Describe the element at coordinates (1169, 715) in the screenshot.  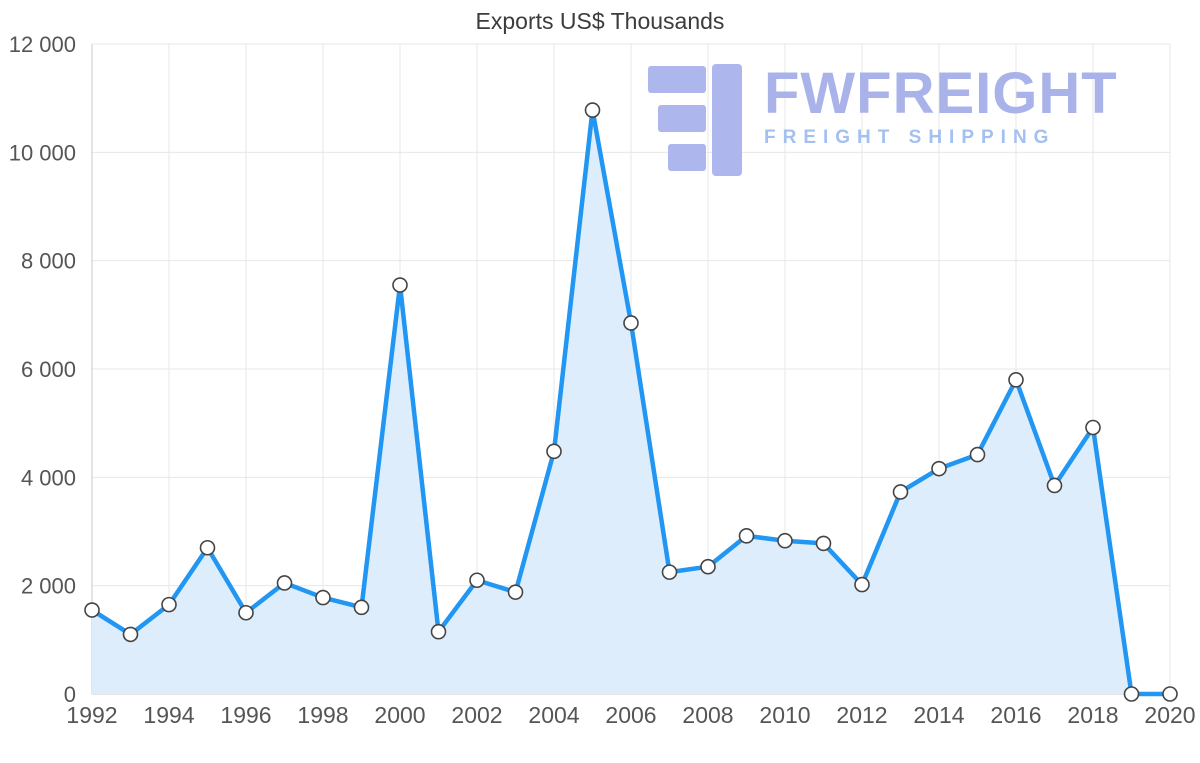
I see `x-tick-label: 2020` at that location.